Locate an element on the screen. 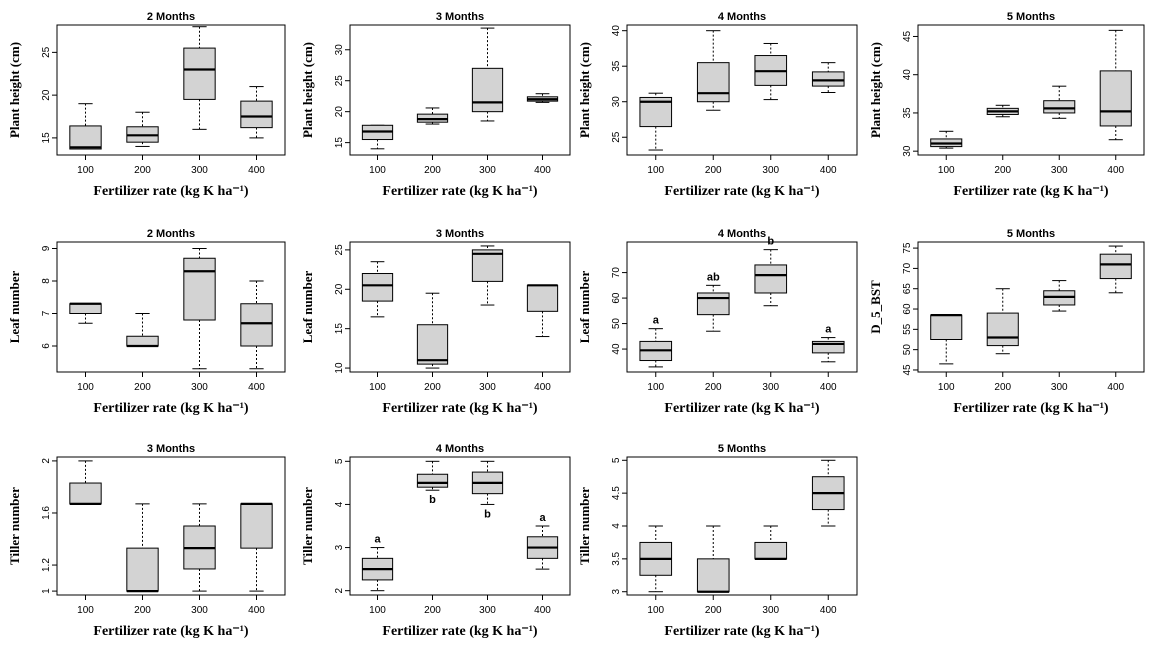  y-tick-label: 20 is located at coordinates (339, 289).